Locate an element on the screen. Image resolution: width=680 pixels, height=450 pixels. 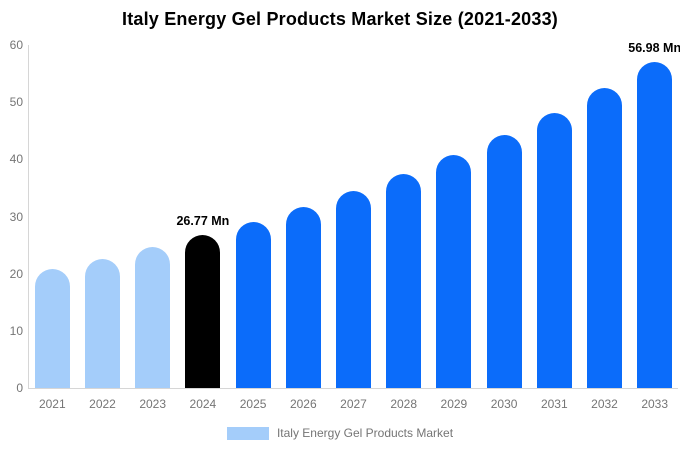
y-axis-tick-label: 0 is located at coordinates (19, 388).